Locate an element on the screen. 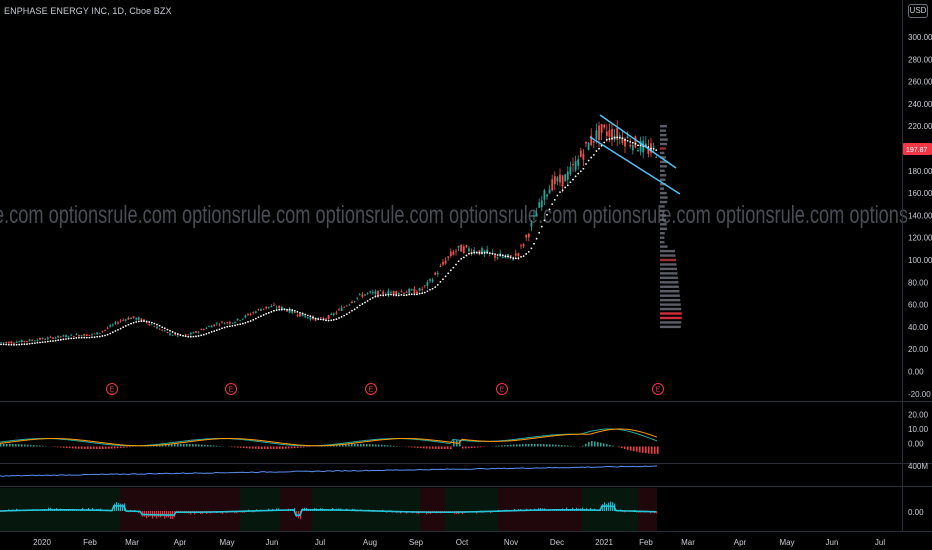  price-tick-label: 0.00 is located at coordinates (916, 372).